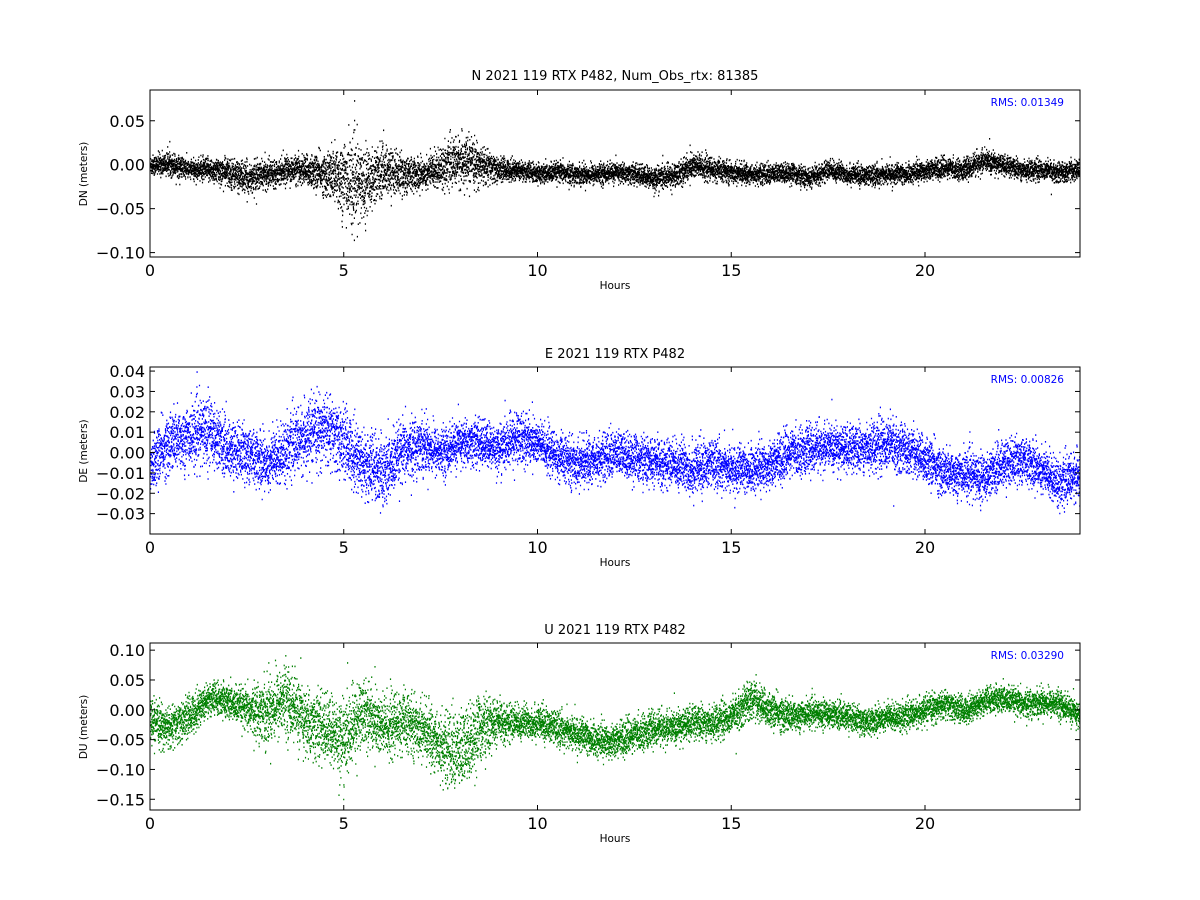 The image size is (1200, 900). What do you see at coordinates (120, 514) in the screenshot?
I see `y-tick-label: −0.03` at bounding box center [120, 514].